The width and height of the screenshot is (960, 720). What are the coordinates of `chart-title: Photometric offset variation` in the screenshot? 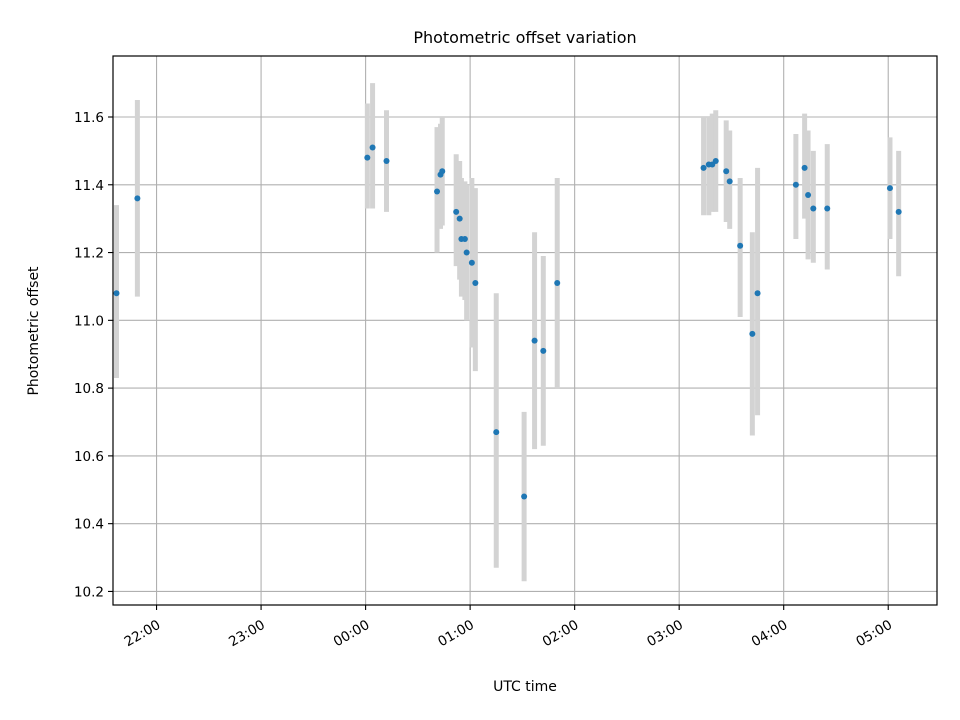 It's located at (524, 37).